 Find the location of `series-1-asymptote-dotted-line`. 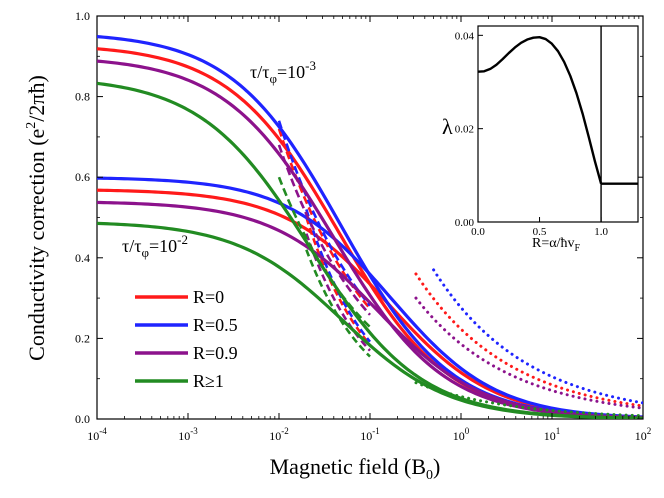

series-1-asymptote-dotted-line is located at coordinates (537, 336).